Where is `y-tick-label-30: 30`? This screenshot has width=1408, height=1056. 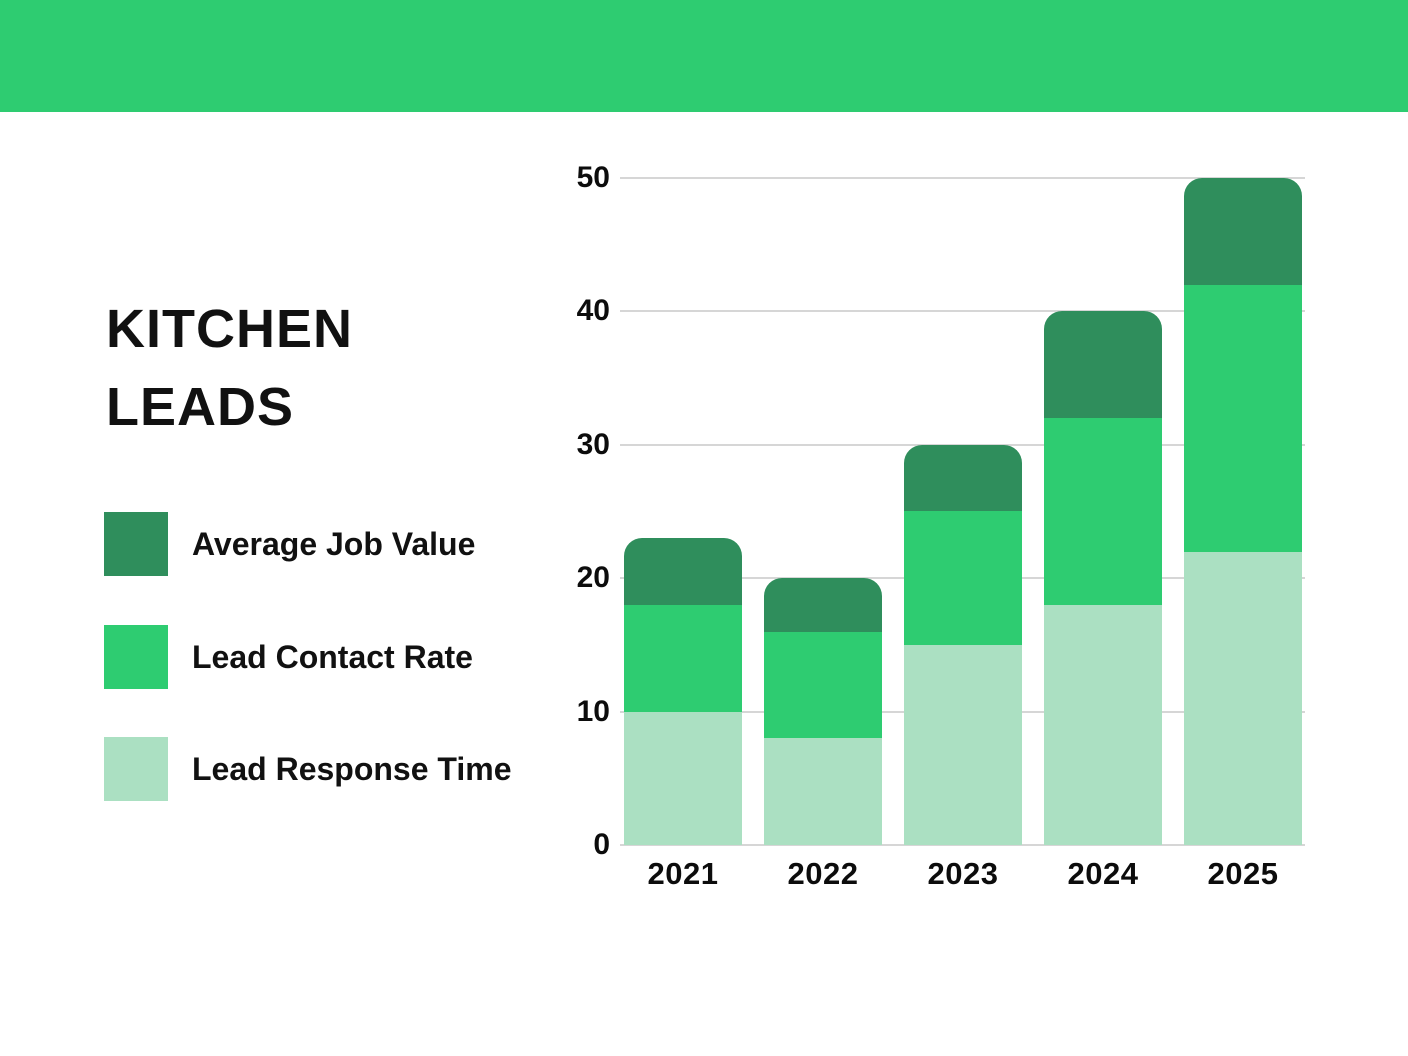
y-tick-label-30: 30 is located at coordinates (593, 444).